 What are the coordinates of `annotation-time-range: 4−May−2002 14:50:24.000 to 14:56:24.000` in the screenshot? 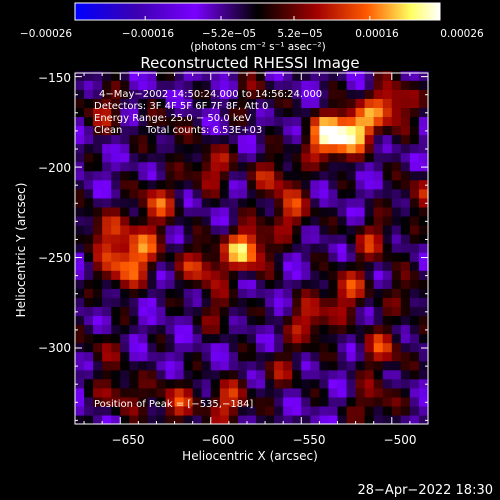 It's located at (210, 94).